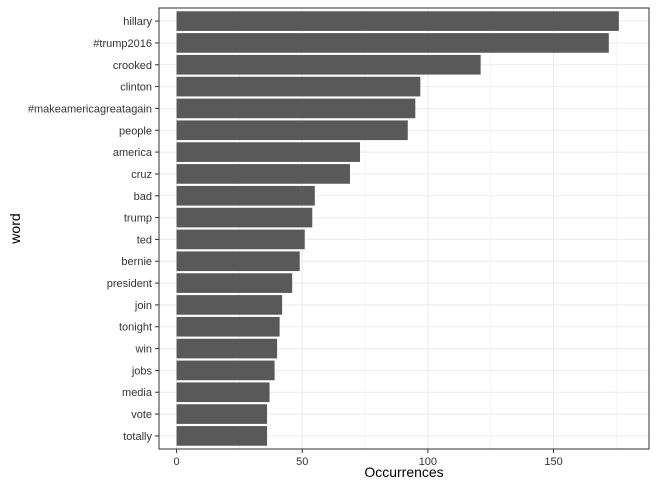 The image size is (657, 485). What do you see at coordinates (328, 64) in the screenshot?
I see `bar-crooked` at bounding box center [328, 64].